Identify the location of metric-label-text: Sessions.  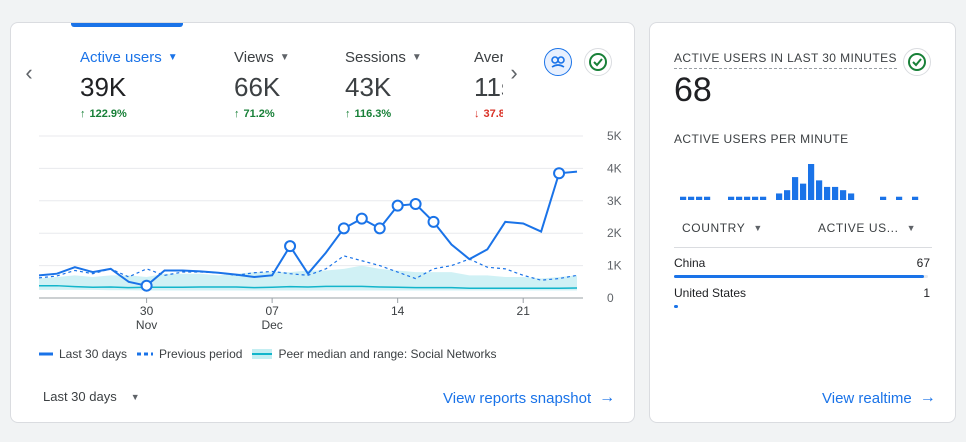
(375, 57).